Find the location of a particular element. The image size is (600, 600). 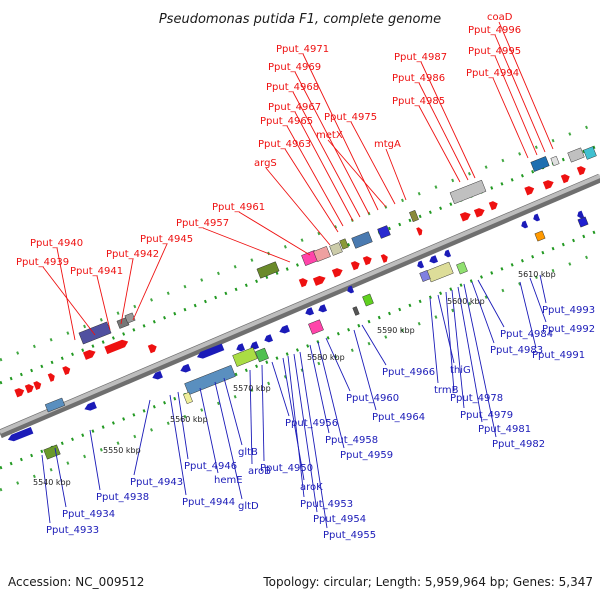

gene-label-reverse: Pput_4954 is located at coordinates (339, 519).